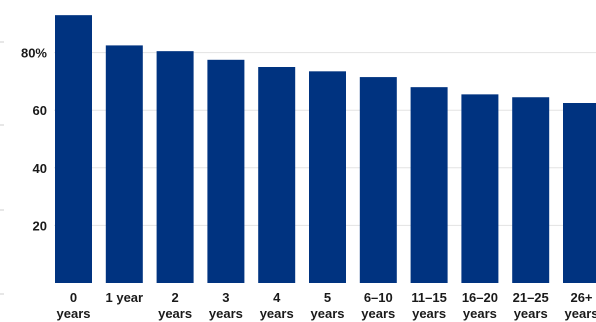 The height and width of the screenshot is (322, 596). What do you see at coordinates (277, 305) in the screenshot?
I see `x-tick-label: 4 years` at bounding box center [277, 305].